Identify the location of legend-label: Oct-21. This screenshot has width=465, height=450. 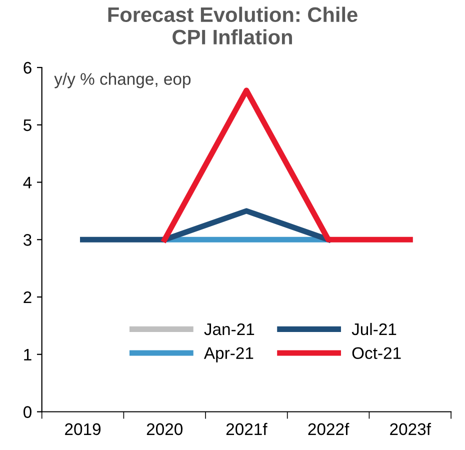
(376, 353).